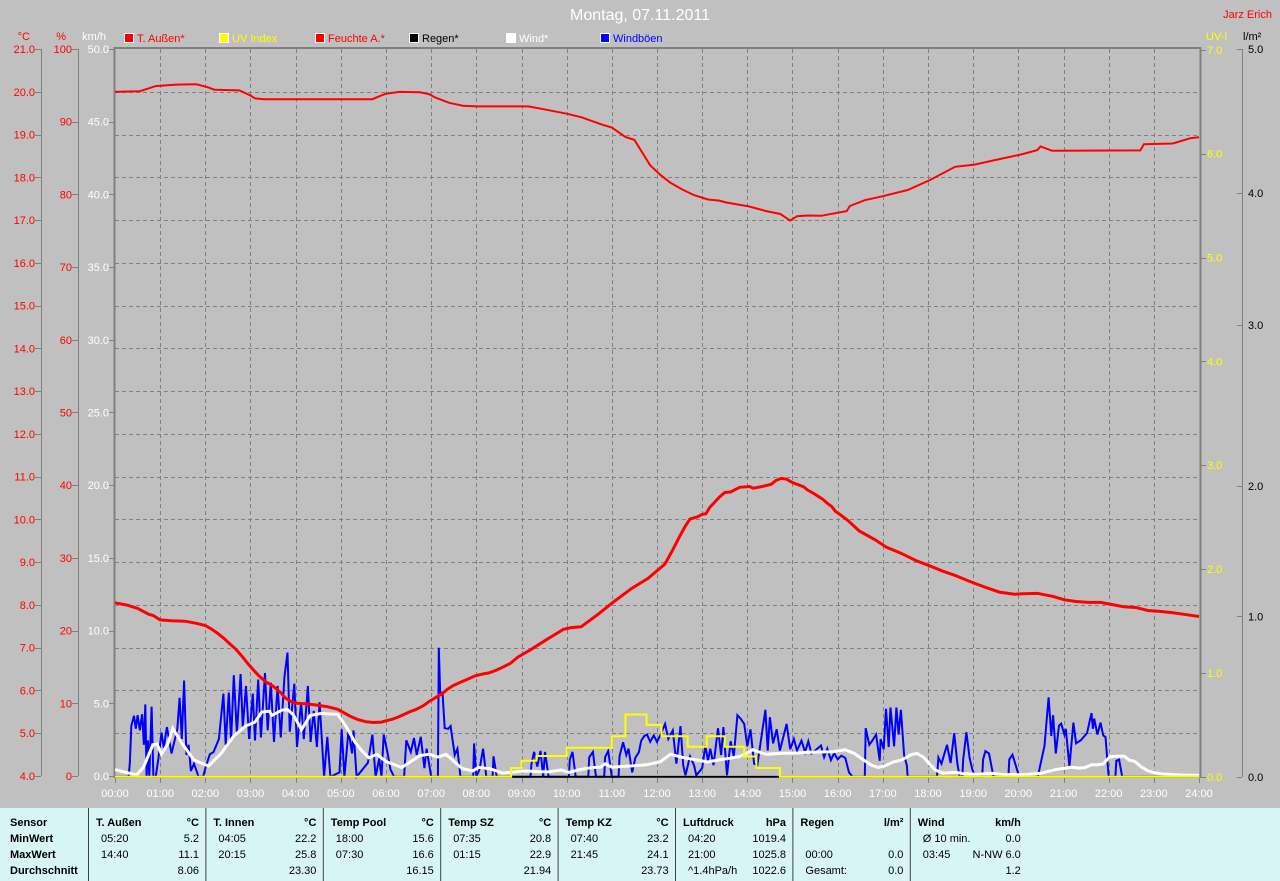 This screenshot has height=881, width=1280. I want to click on svg-text: hPa, so click(776, 823).